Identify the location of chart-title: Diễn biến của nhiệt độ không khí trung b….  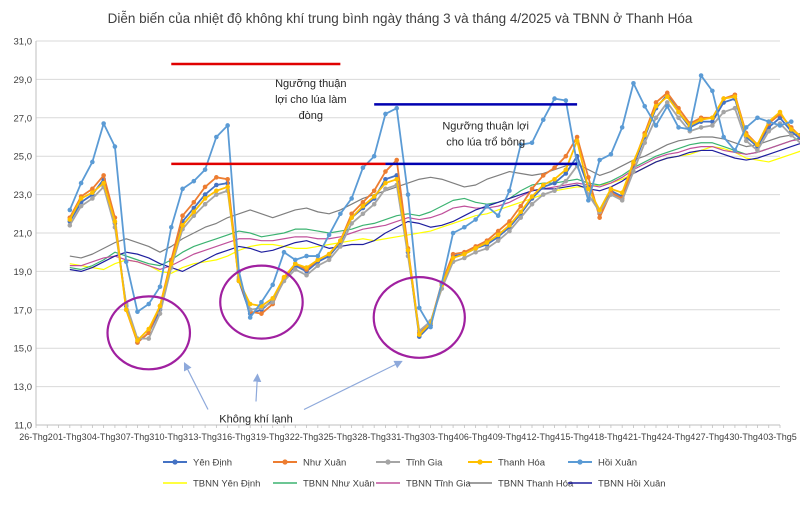
(400, 18).